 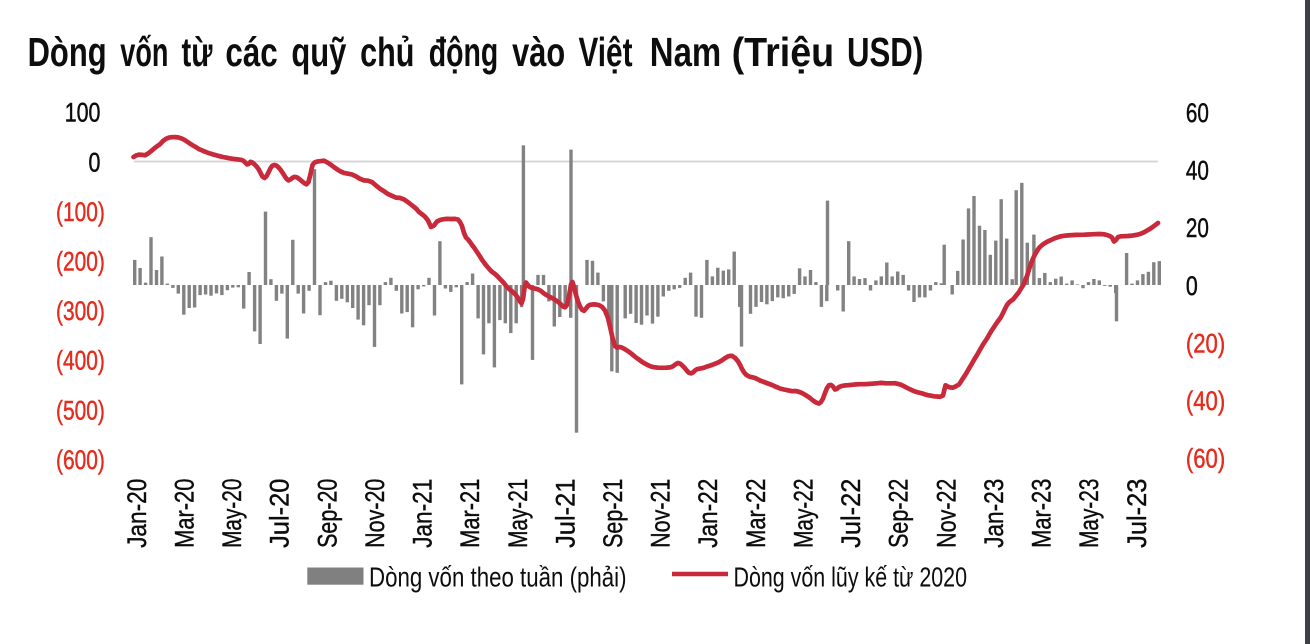 What do you see at coordinates (498, 577) in the screenshot?
I see `svg-text: Dòng vốn theo tuần (phải)` at bounding box center [498, 577].